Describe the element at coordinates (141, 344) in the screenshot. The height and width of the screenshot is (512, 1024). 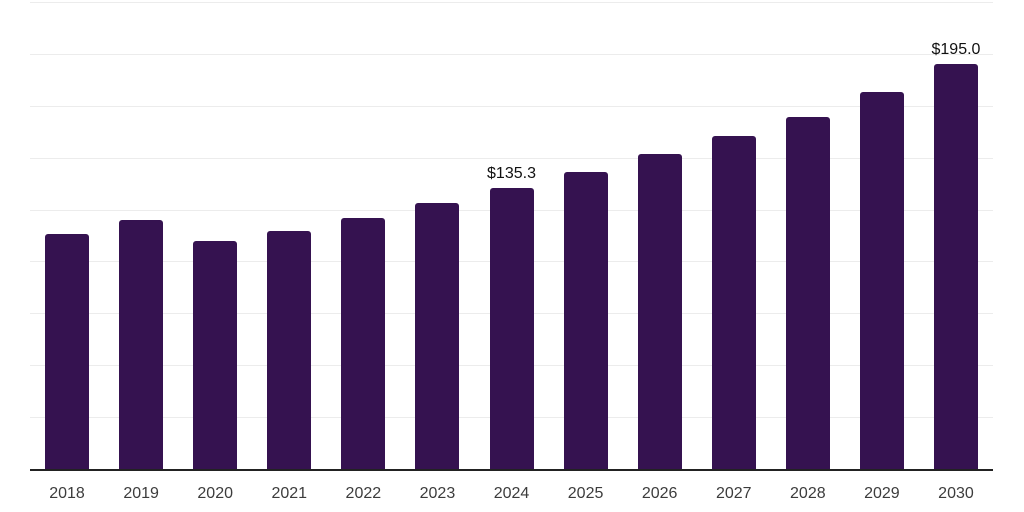
I see `bar-2019` at that location.